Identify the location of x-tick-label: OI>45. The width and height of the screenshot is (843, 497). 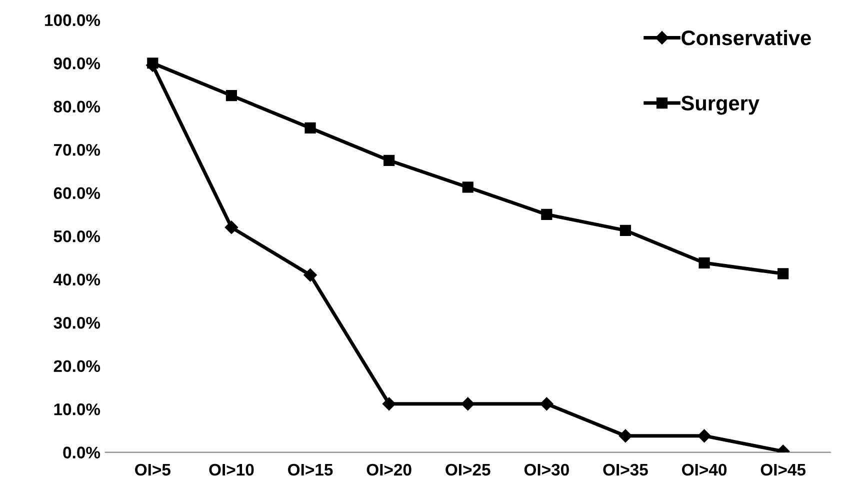
(783, 470).